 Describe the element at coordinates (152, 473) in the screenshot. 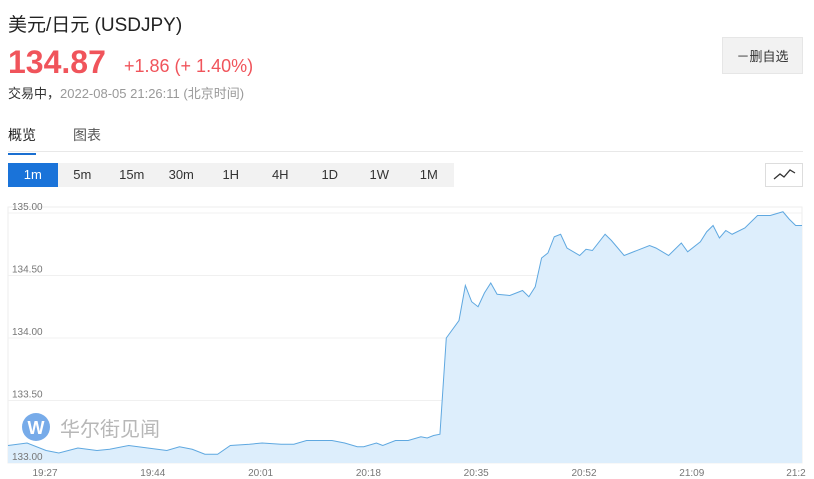

I see `x-tick-label: 19:44` at that location.